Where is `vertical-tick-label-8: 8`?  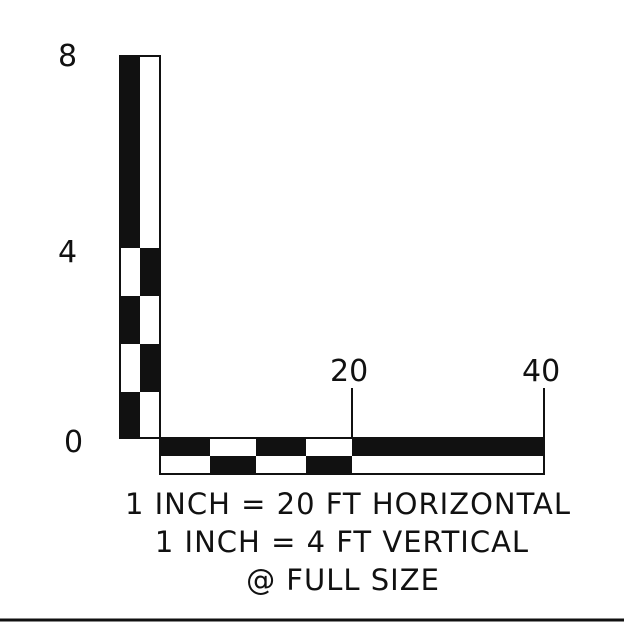 vertical-tick-label-8: 8 is located at coordinates (67, 56).